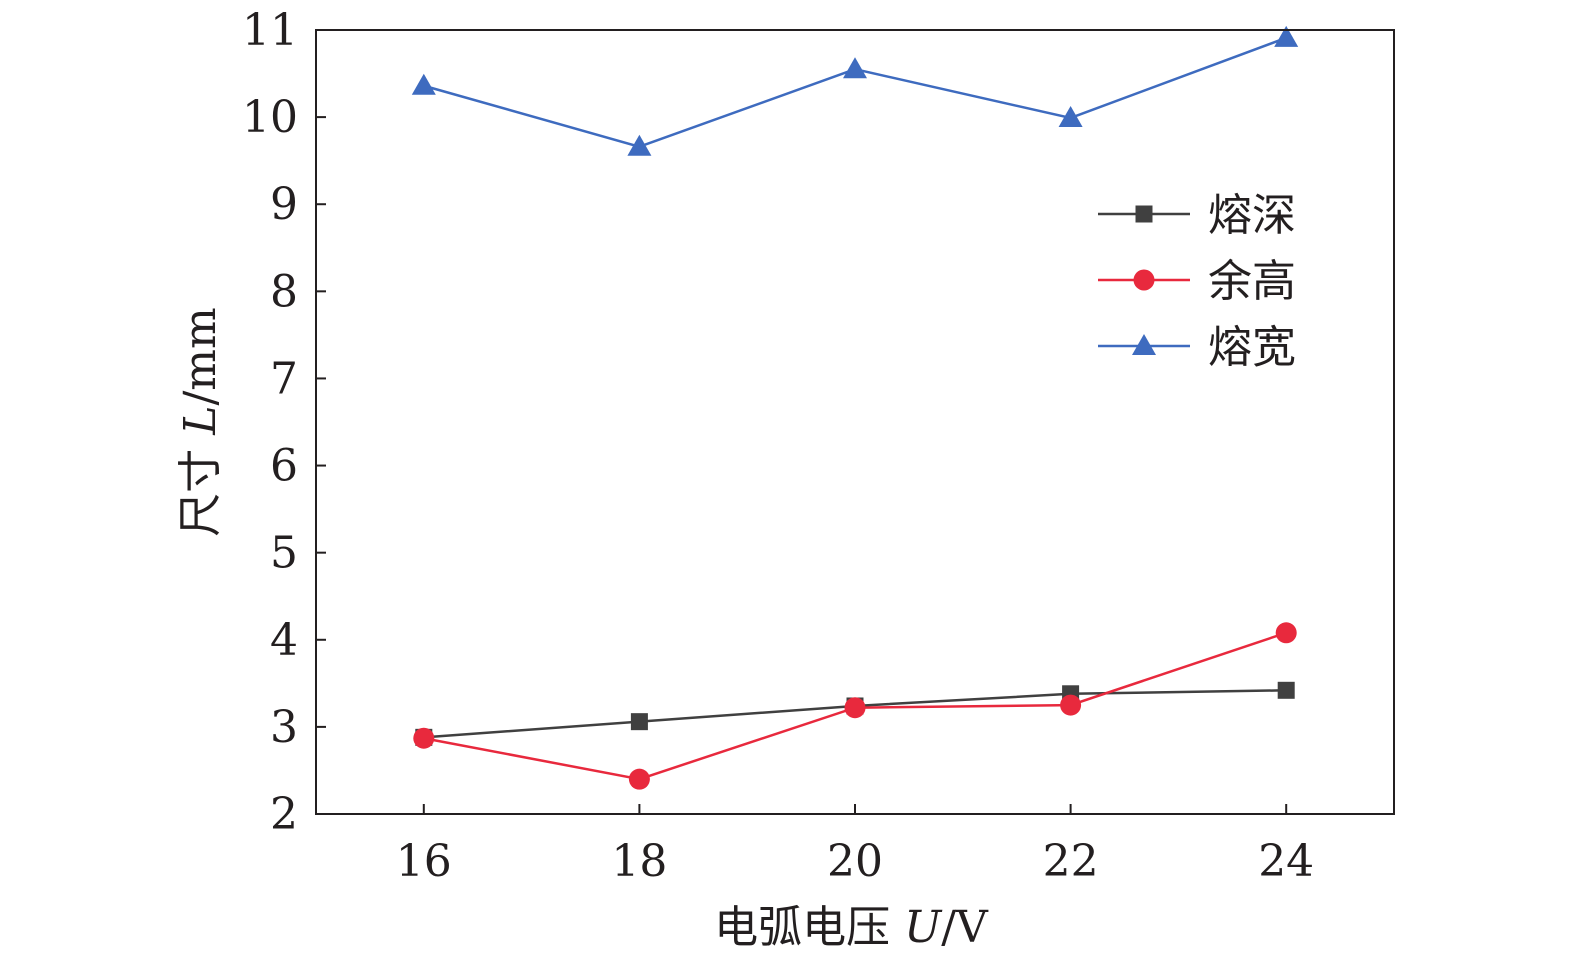 Image resolution: width=1575 pixels, height=965 pixels. I want to click on y-tick-label: 4, so click(284, 640).